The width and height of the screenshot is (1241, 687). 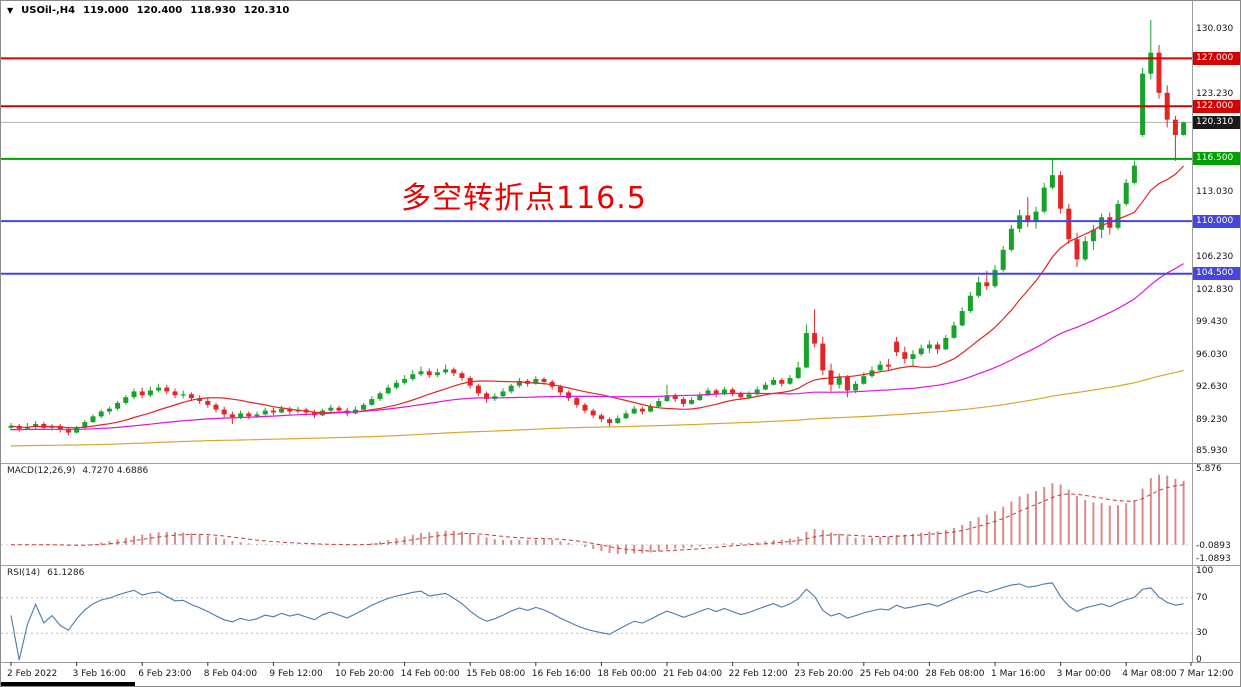 What do you see at coordinates (597, 621) in the screenshot?
I see `rsi-line` at bounding box center [597, 621].